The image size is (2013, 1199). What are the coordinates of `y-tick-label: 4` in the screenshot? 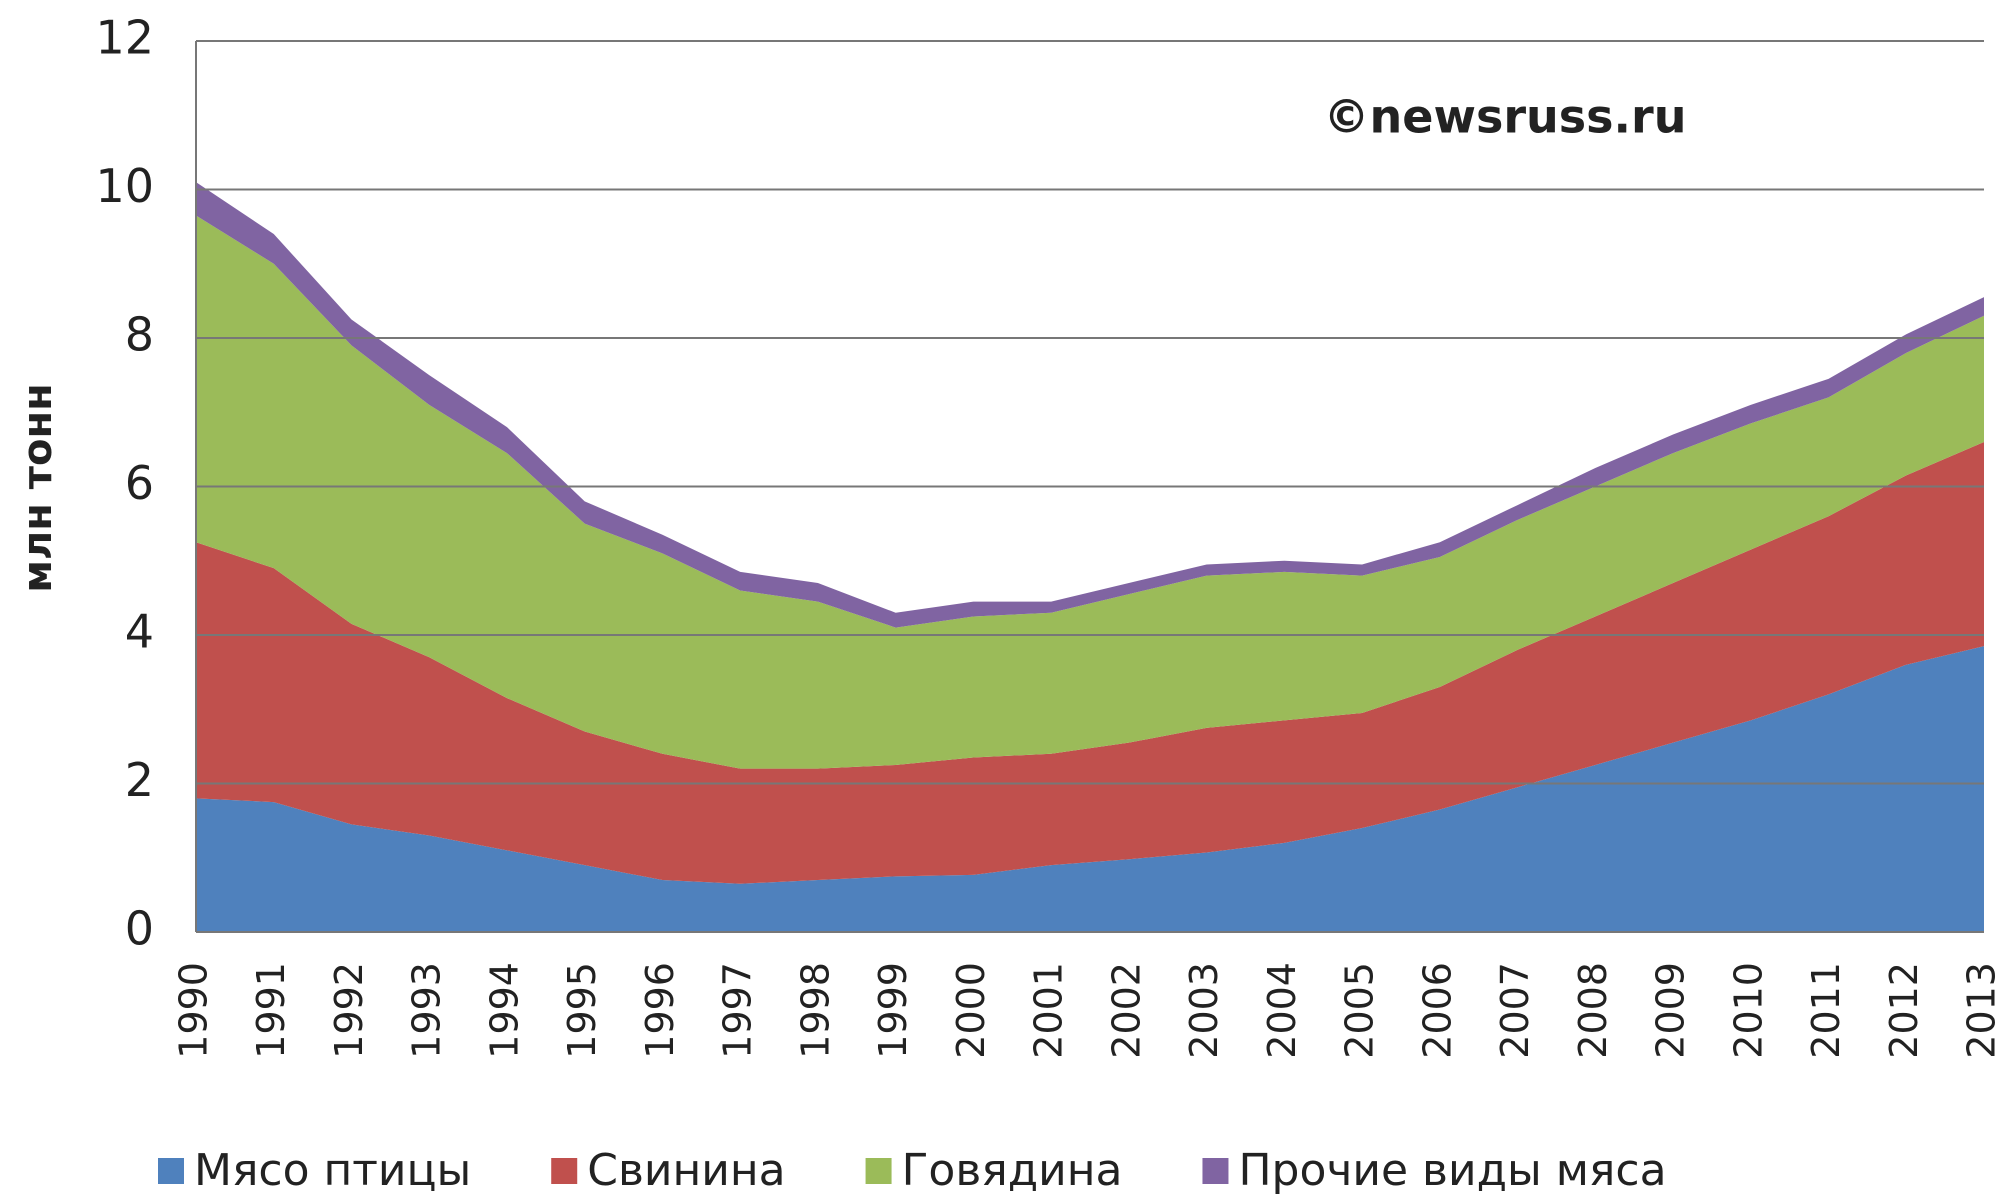 It's located at (139, 632).